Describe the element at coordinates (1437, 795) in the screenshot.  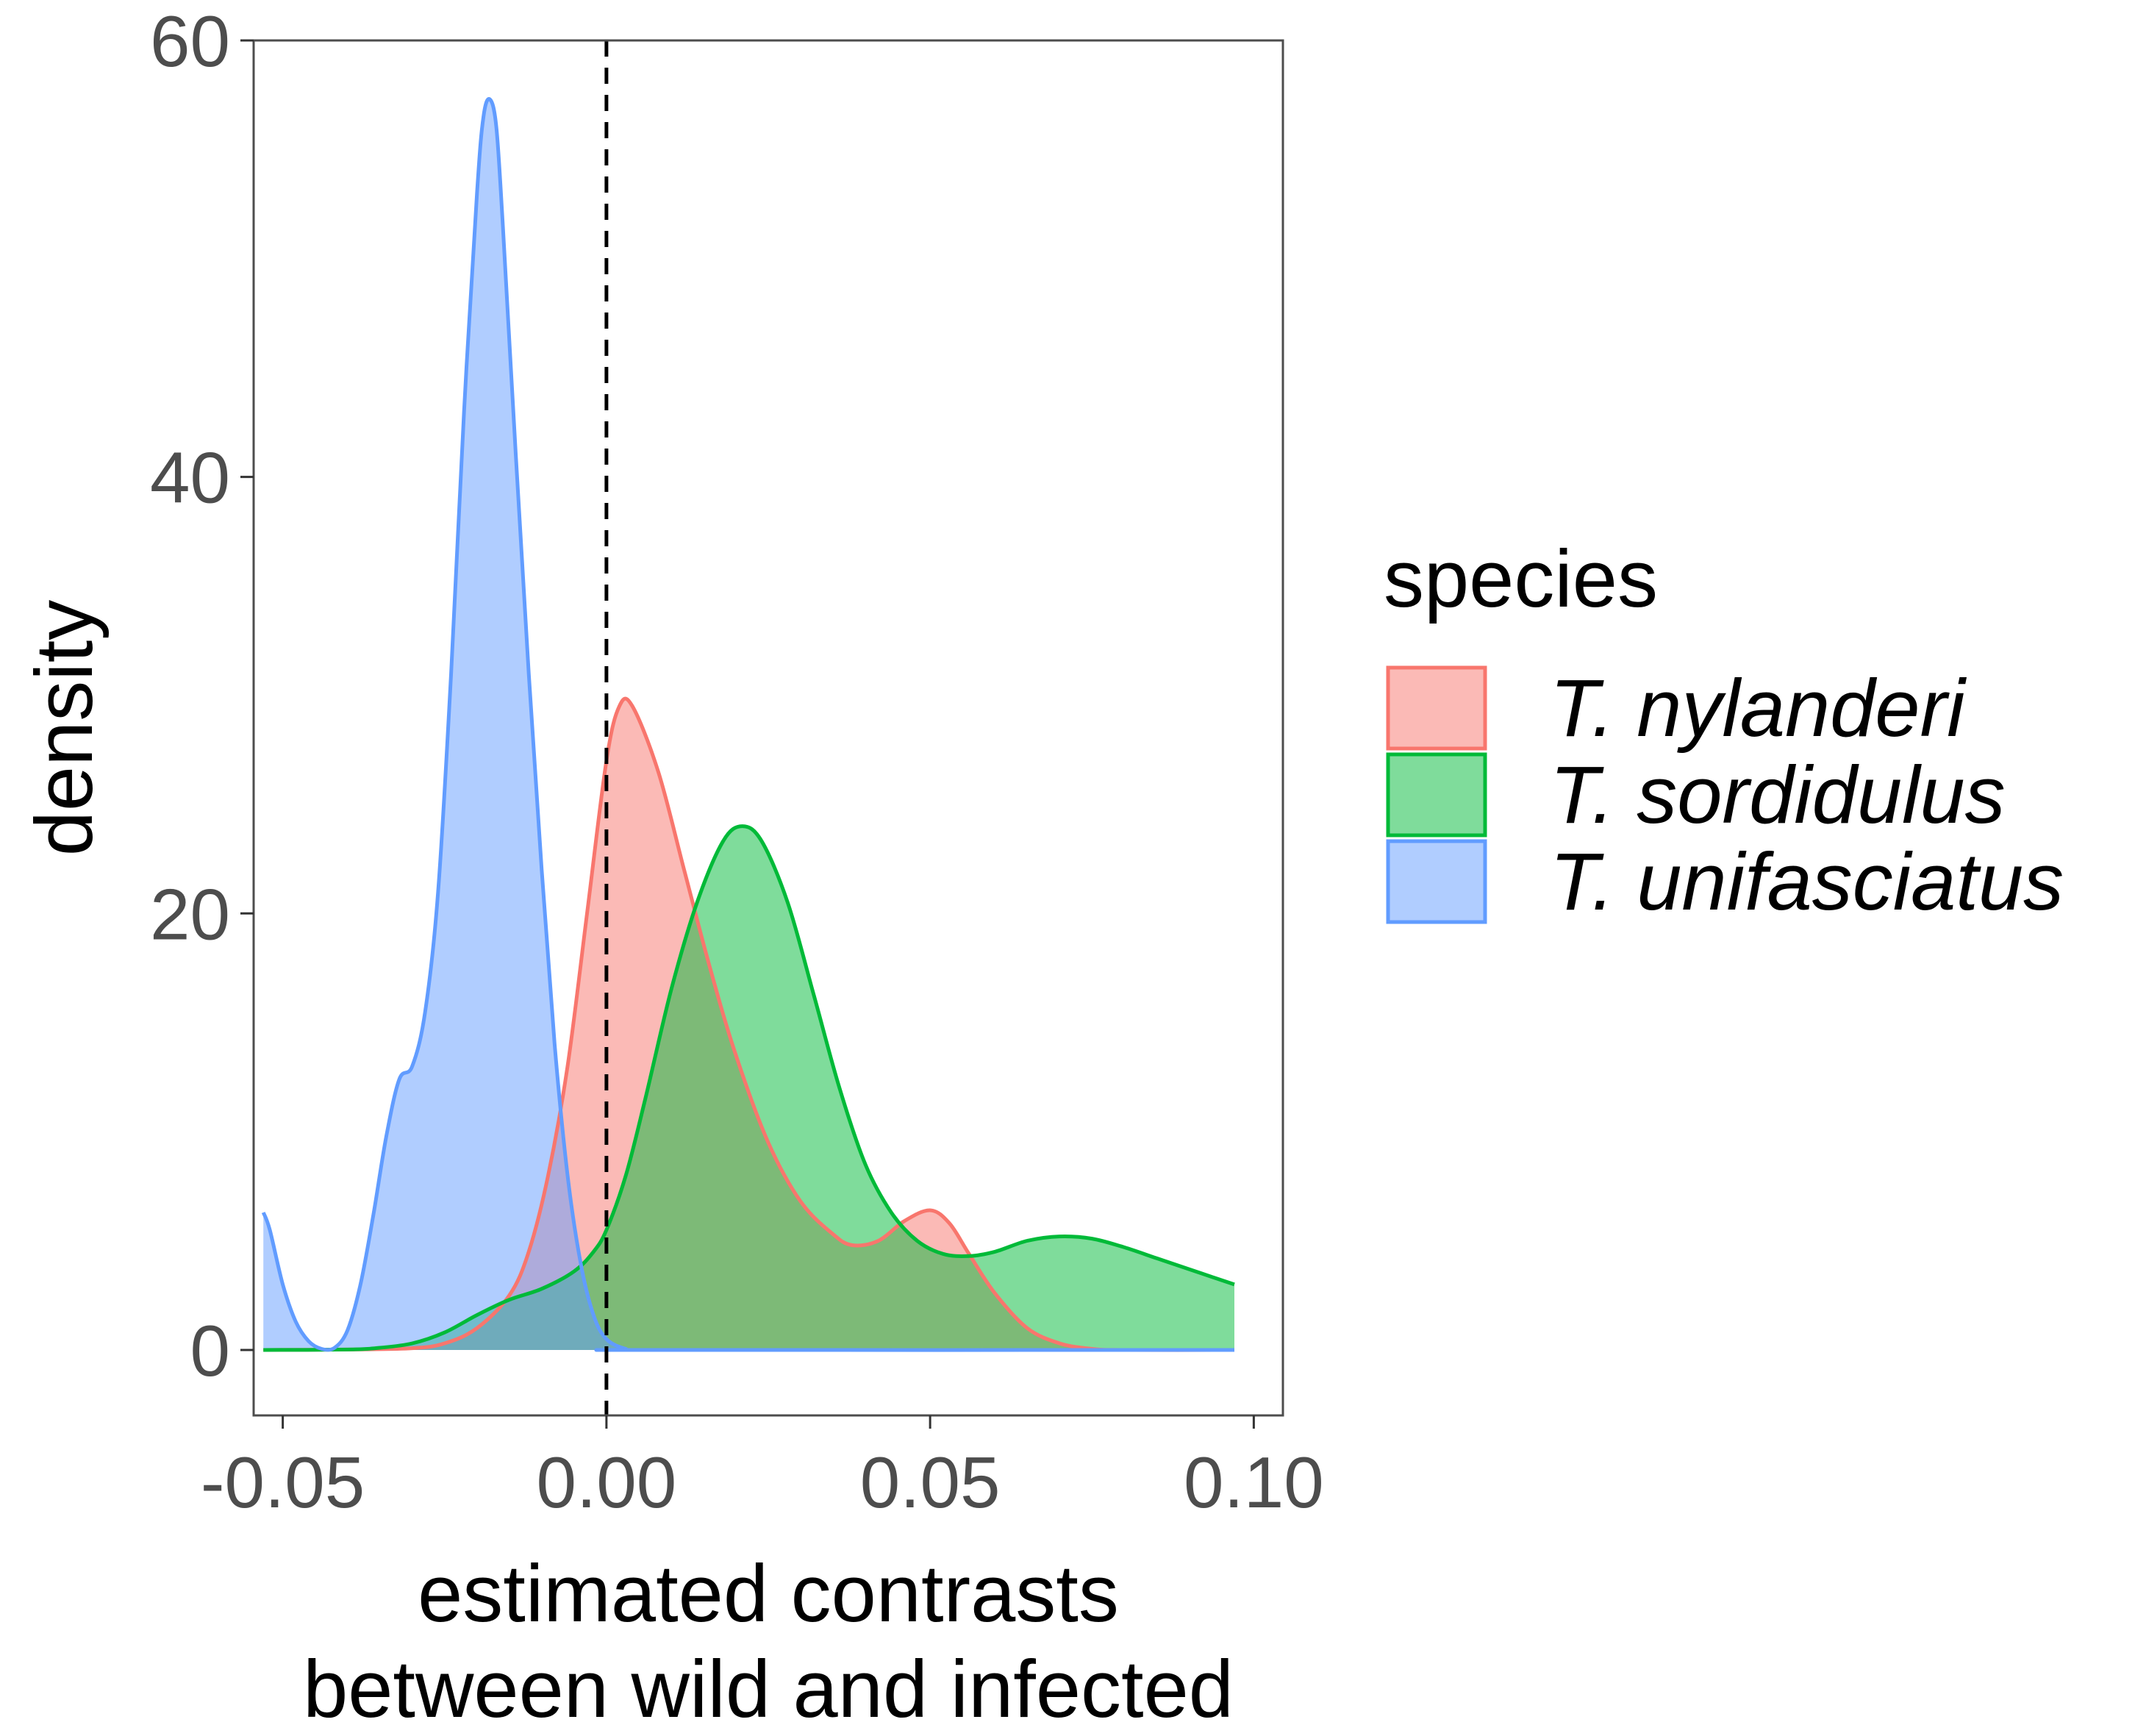
I see `legend-key-t-sordidulus` at that location.